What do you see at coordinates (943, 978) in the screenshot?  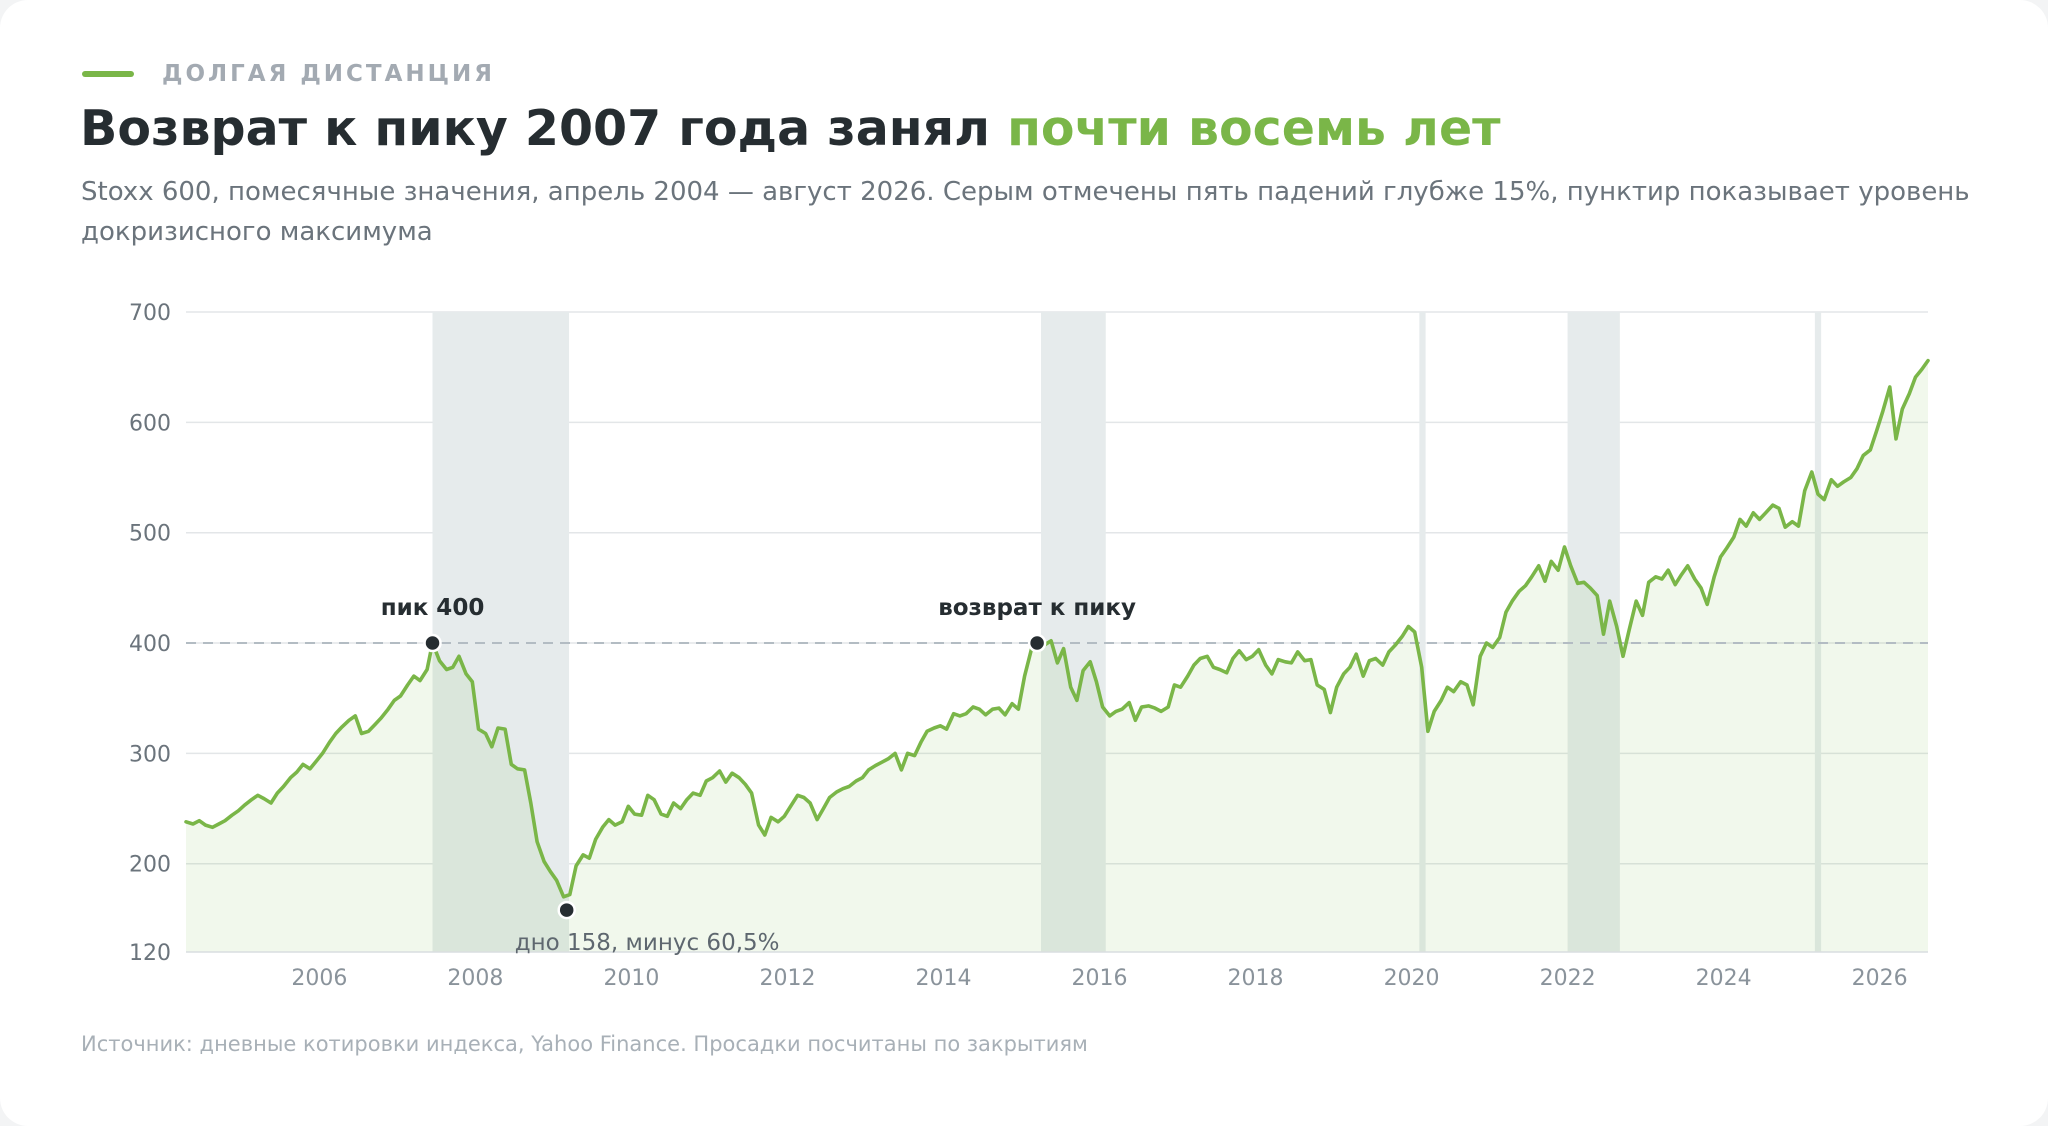 I see `x-tick-label-2014: 2014` at bounding box center [943, 978].